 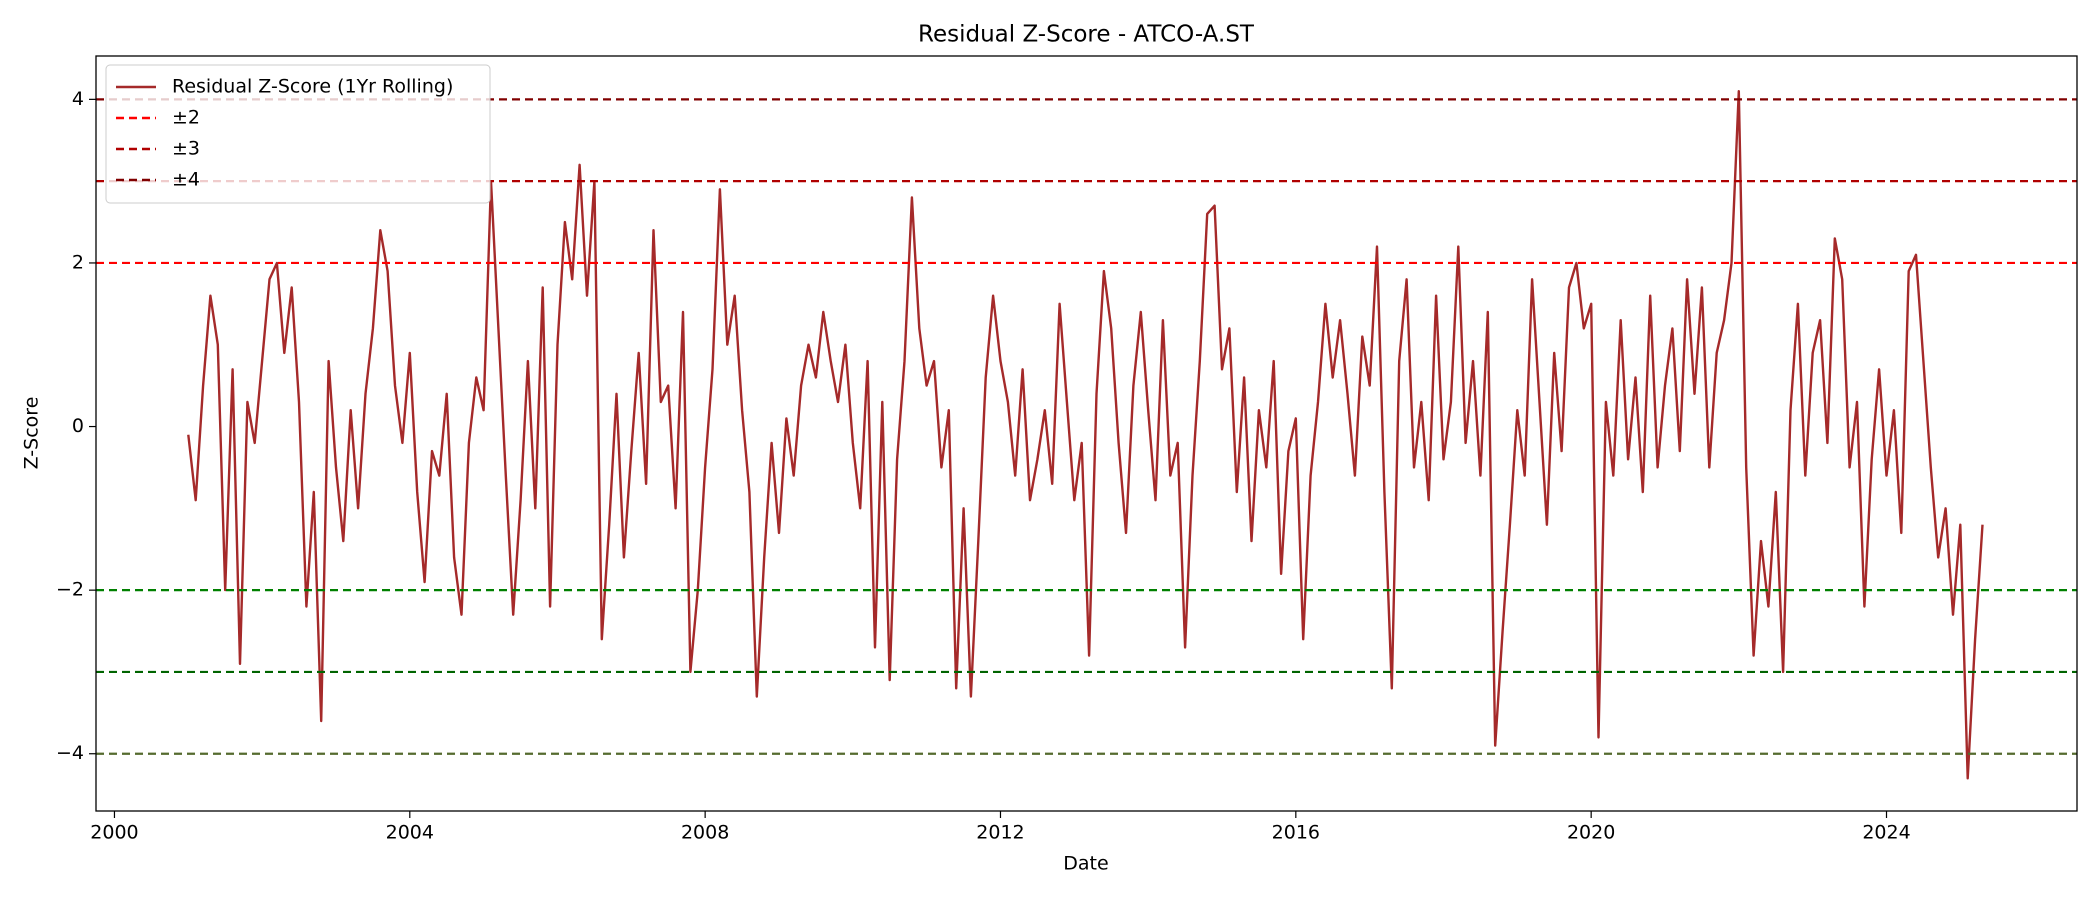 What do you see at coordinates (186, 180) in the screenshot?
I see `legend-label: ±4` at bounding box center [186, 180].